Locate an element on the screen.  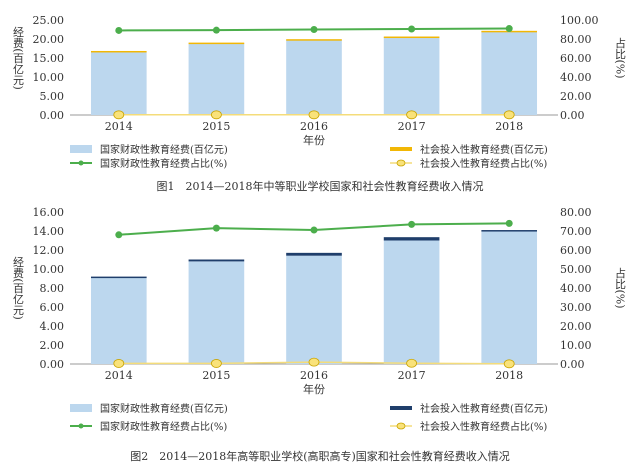
y2-tick-label: 10.00 is located at coordinates (576, 345).